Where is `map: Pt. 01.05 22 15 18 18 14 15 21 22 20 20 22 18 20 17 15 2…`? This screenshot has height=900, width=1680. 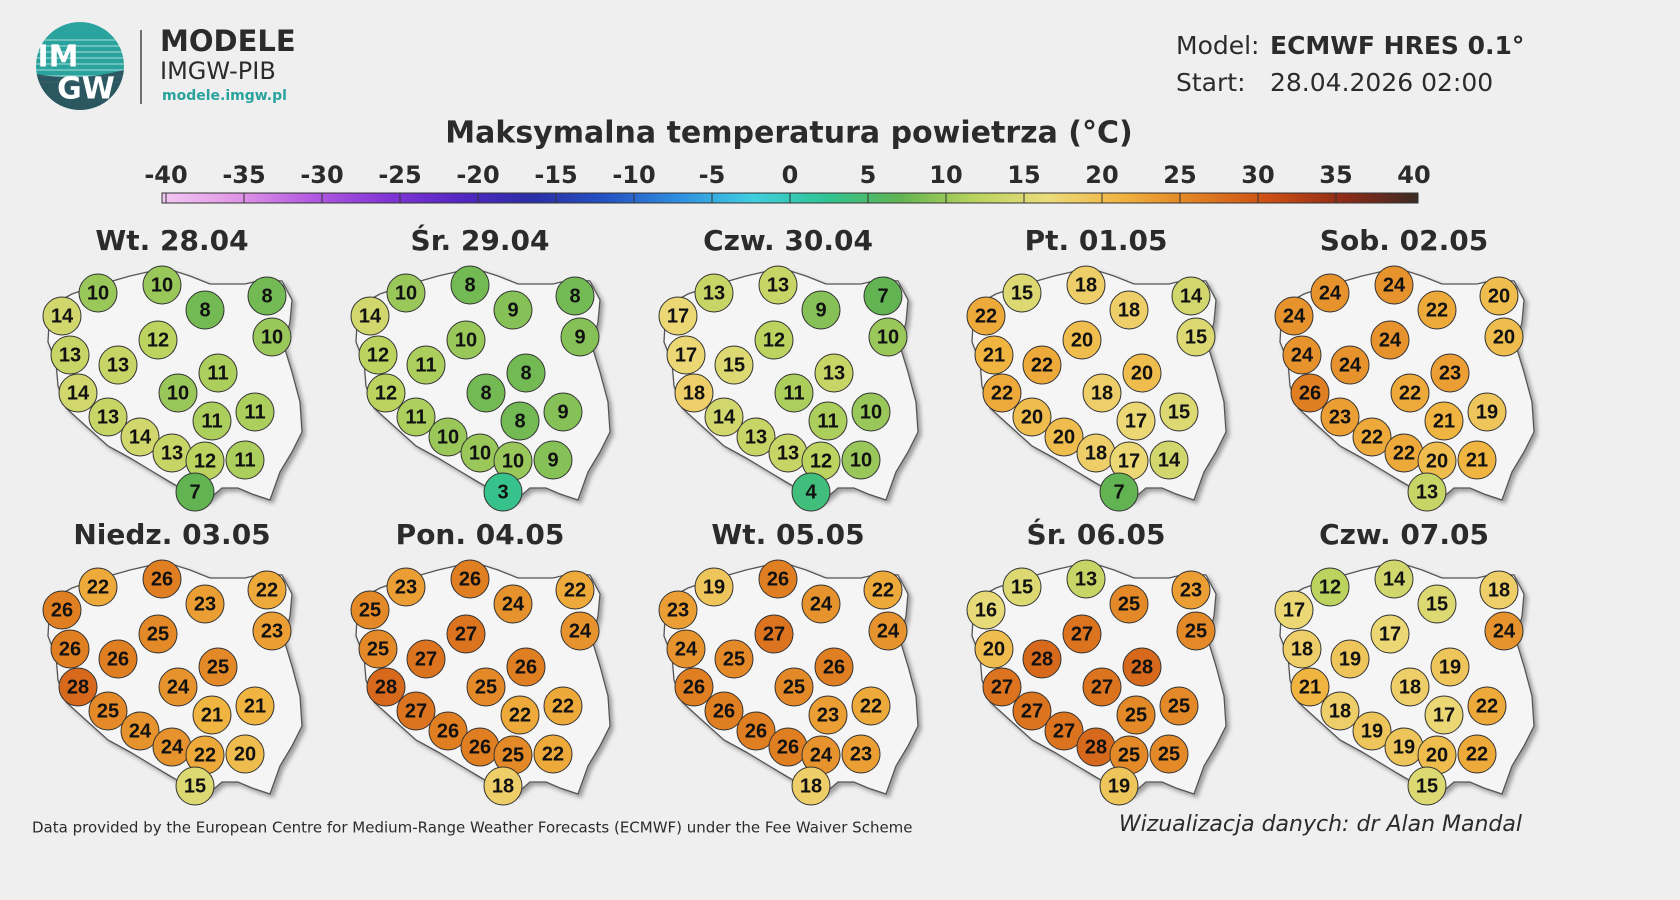 map: Pt. 01.05 22 15 18 18 14 15 21 22 20 20 22 18 20 17 15 2… is located at coordinates (1091, 368).